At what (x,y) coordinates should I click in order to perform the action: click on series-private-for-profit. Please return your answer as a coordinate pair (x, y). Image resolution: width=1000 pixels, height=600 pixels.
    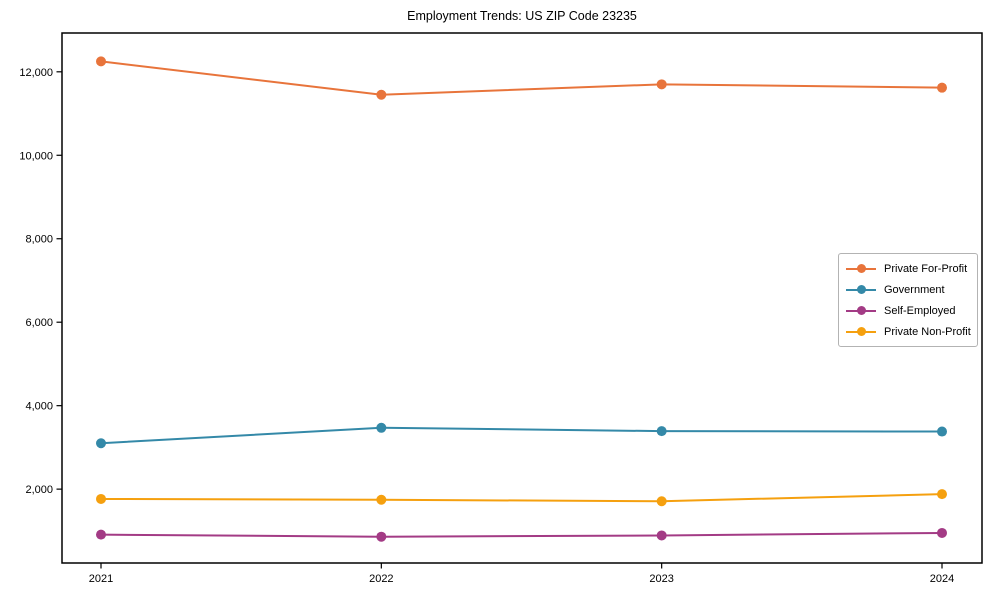
    Looking at the image, I should click on (521, 78).